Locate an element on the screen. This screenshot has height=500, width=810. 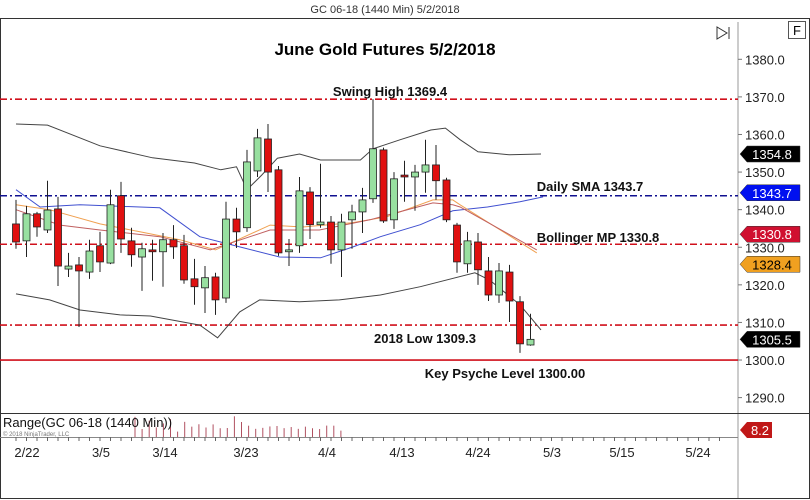
y-tick-label: 1370.0 is located at coordinates (765, 97).